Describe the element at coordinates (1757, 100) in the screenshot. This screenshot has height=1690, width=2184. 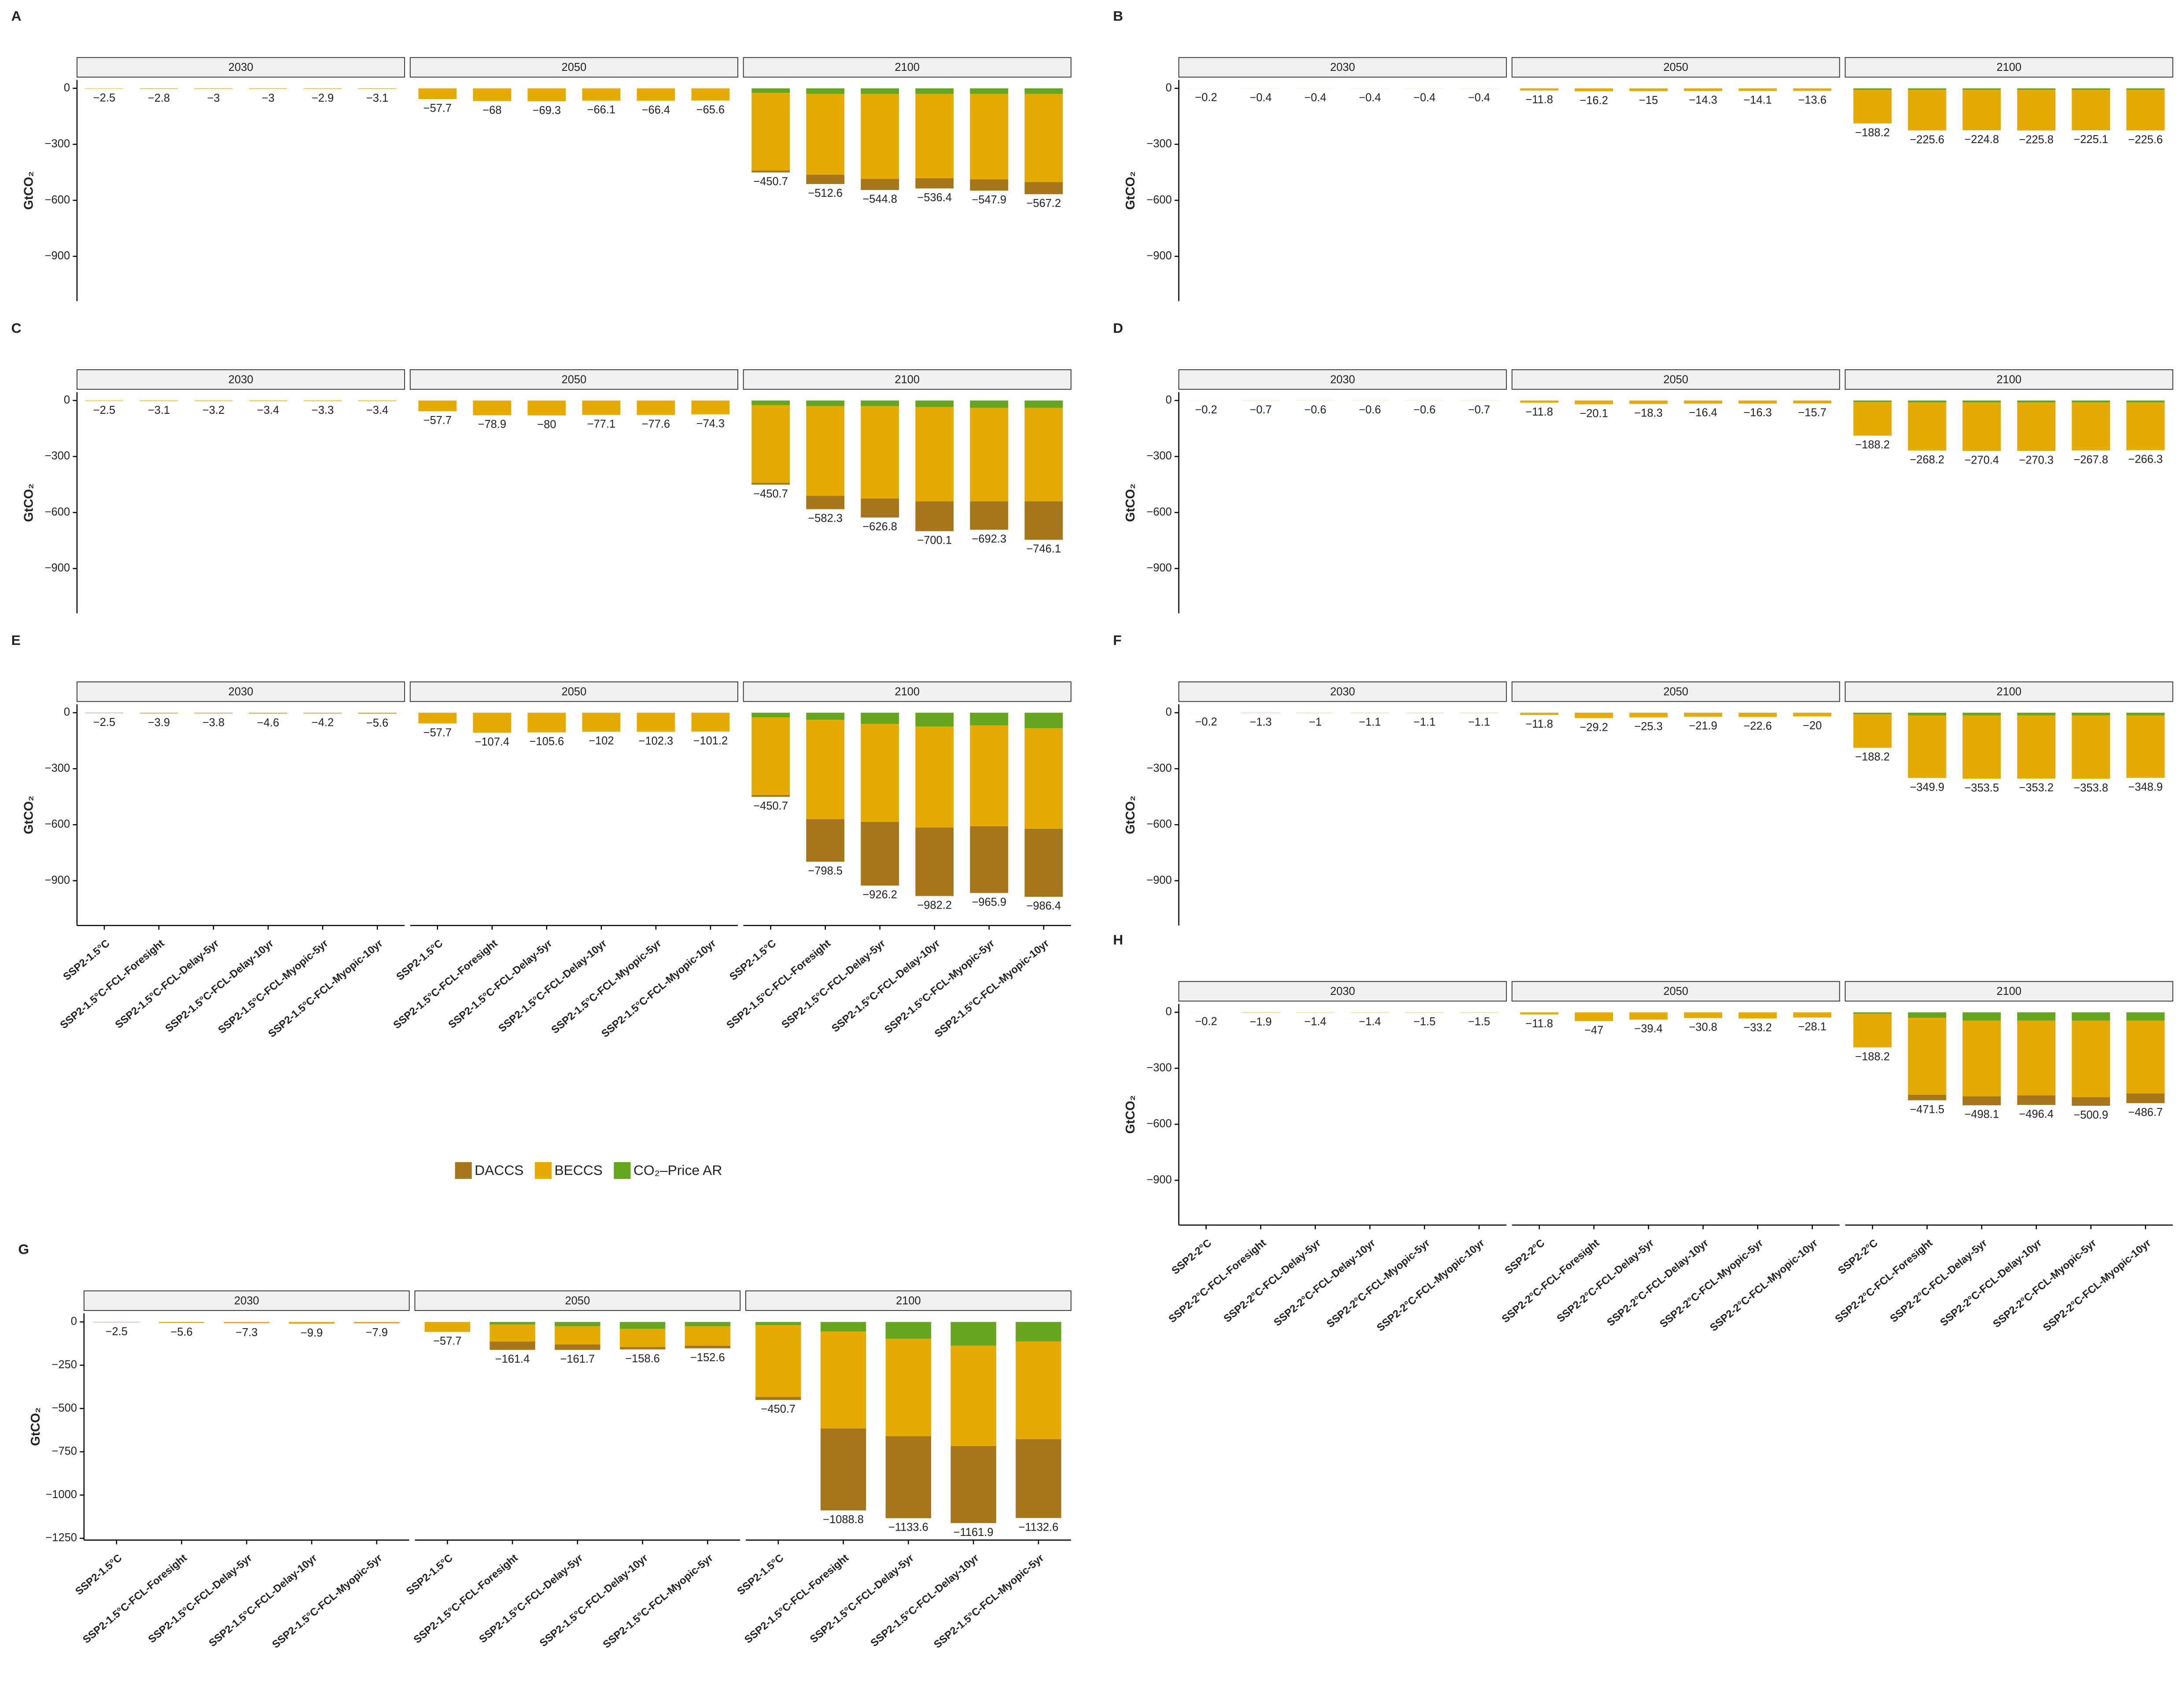
I see `total-label: −14.1` at that location.